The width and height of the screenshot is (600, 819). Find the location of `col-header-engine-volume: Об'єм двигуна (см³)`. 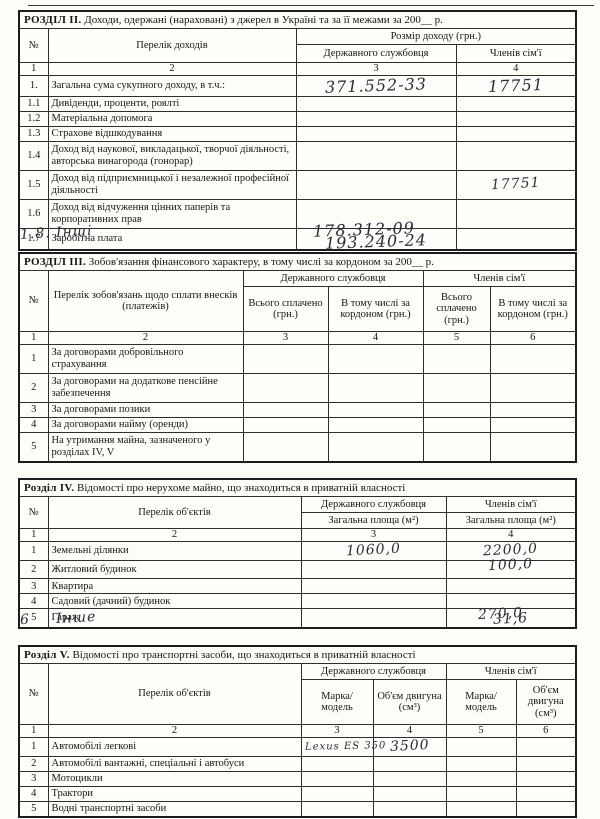

col-header-engine-volume: Об'єм двигуна (см³) is located at coordinates (546, 702).